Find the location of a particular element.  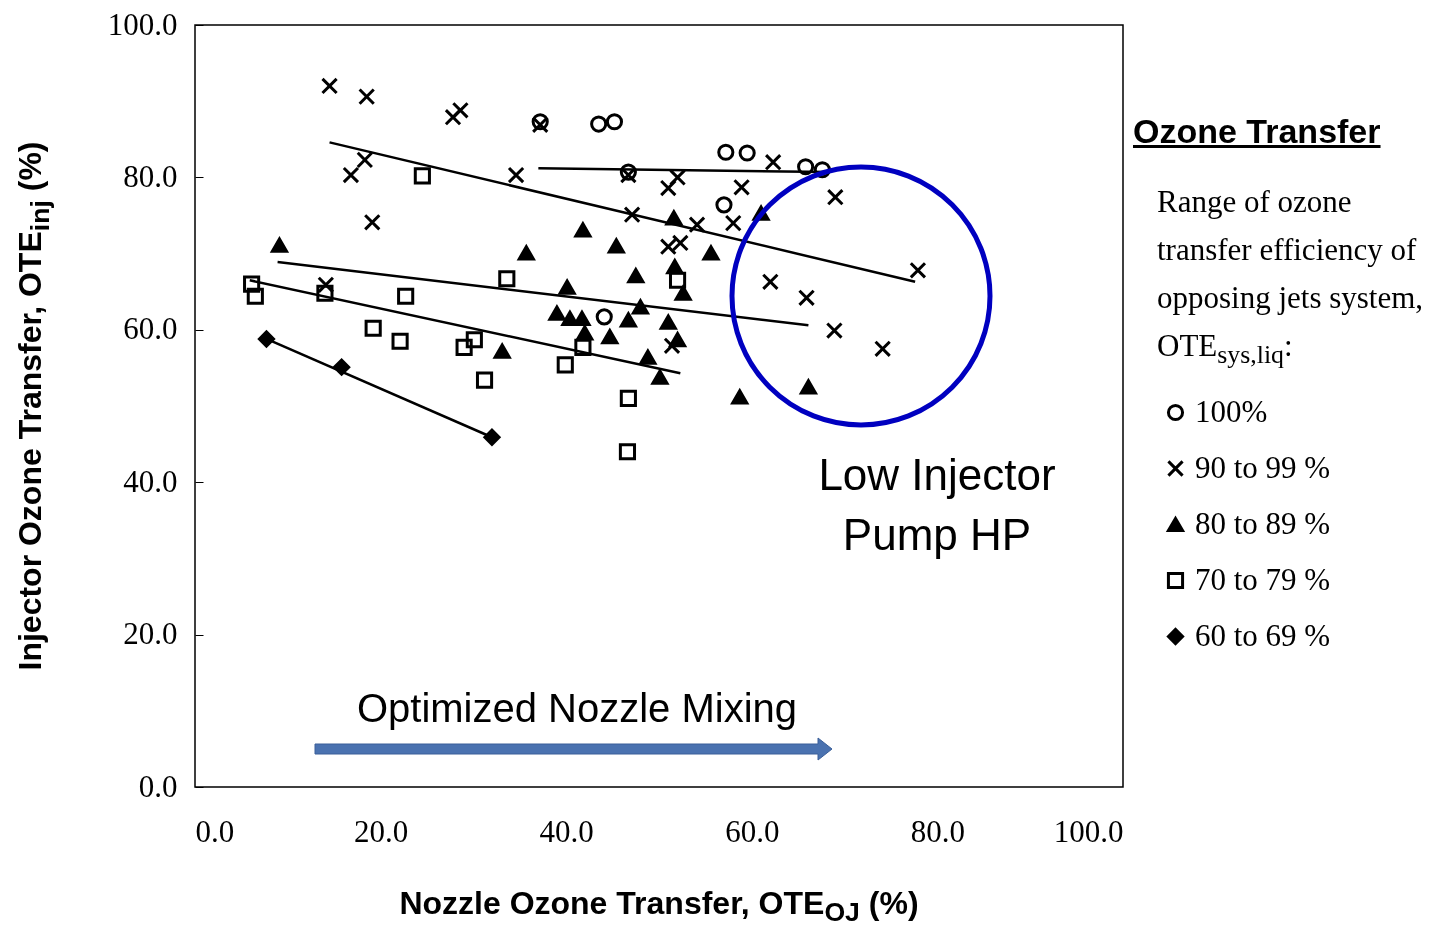

y-tick-label: 40.0 is located at coordinates (150, 481).